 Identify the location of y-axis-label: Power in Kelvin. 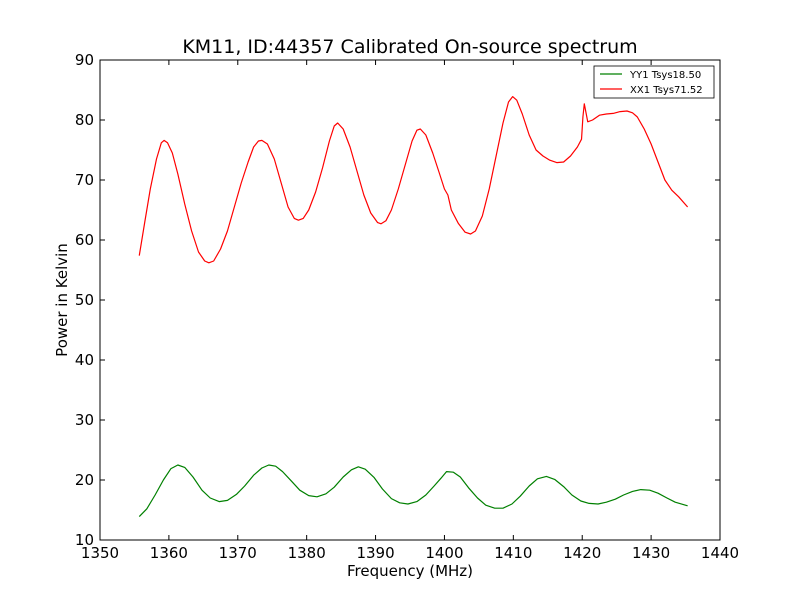
(62, 300).